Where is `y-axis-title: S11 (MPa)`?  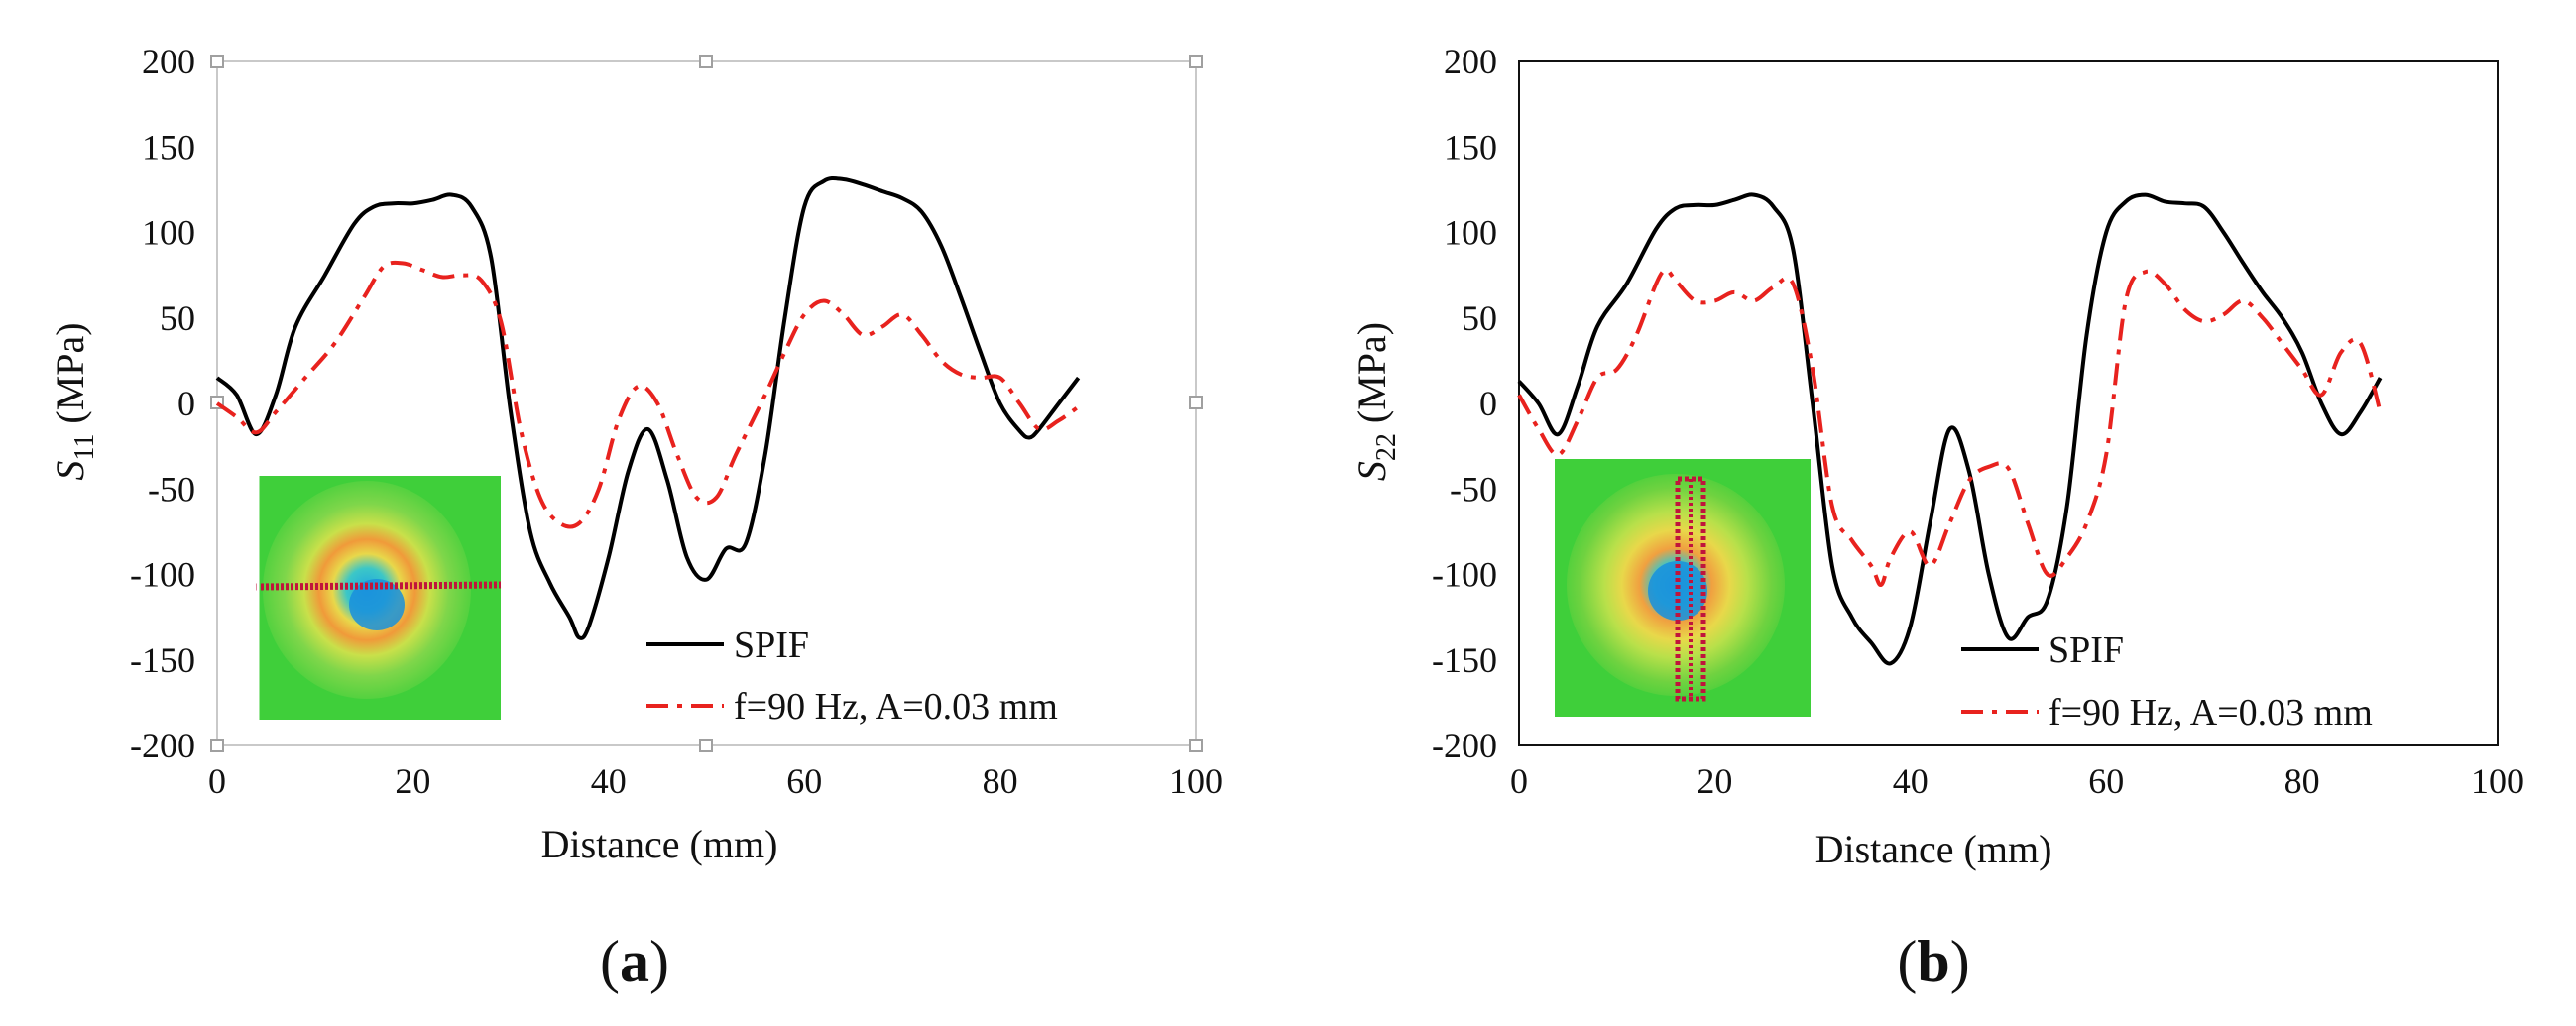 y-axis-title: S11 (MPa) is located at coordinates (74, 401).